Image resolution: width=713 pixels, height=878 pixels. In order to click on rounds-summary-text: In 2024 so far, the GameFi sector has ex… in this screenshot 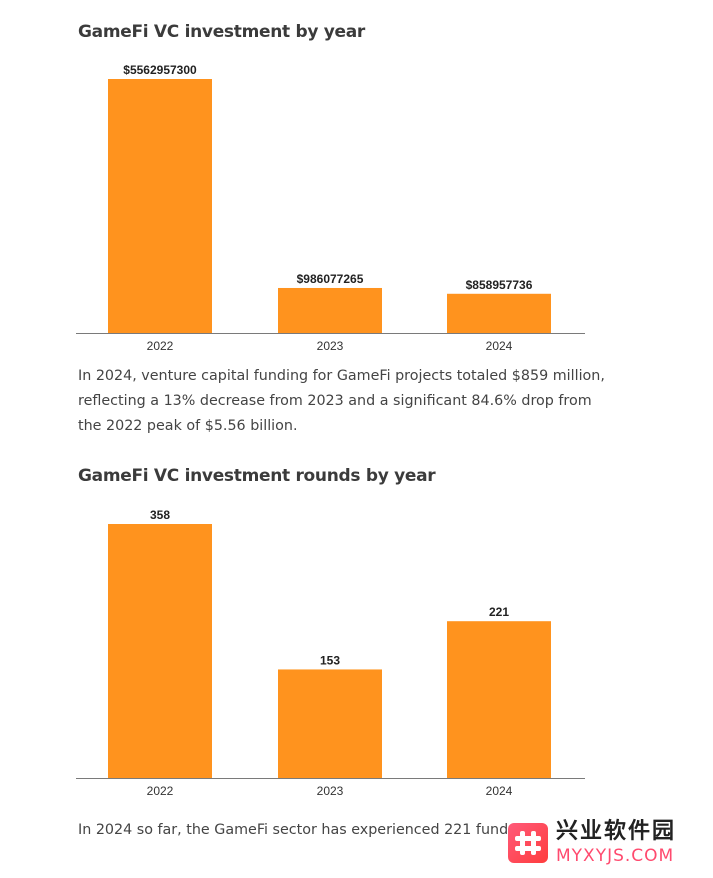, I will do `click(293, 830)`.